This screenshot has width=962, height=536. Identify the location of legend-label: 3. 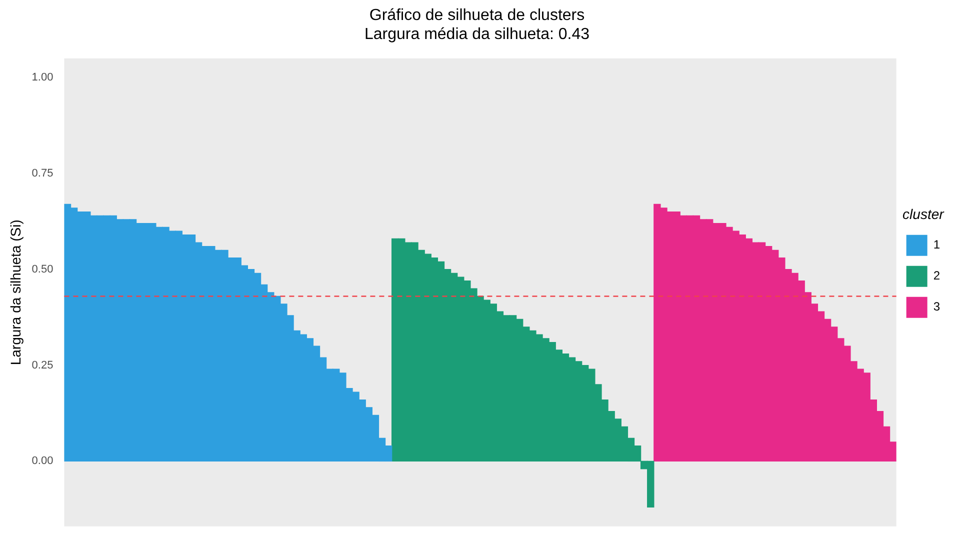
(936, 307).